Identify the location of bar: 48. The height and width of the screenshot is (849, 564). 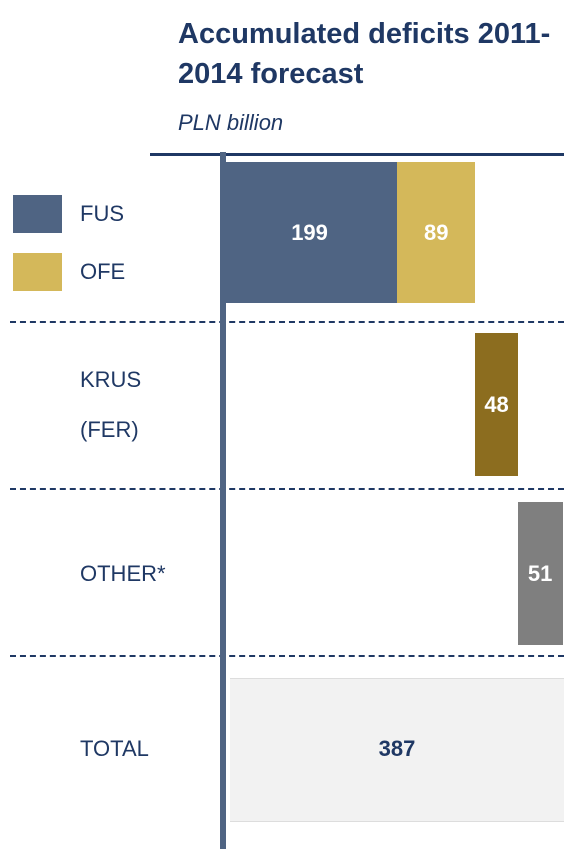
(496, 404).